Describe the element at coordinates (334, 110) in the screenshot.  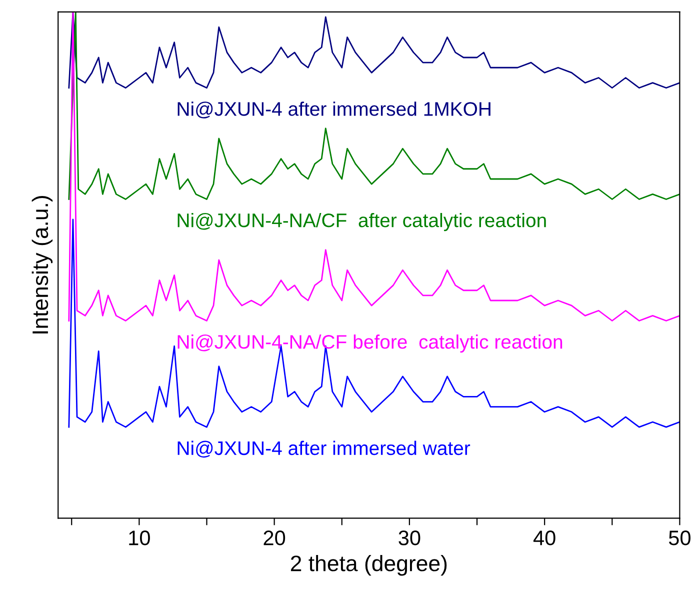
I see `series-label: Ni@JXUN-4 after immersed 1MKOH` at that location.